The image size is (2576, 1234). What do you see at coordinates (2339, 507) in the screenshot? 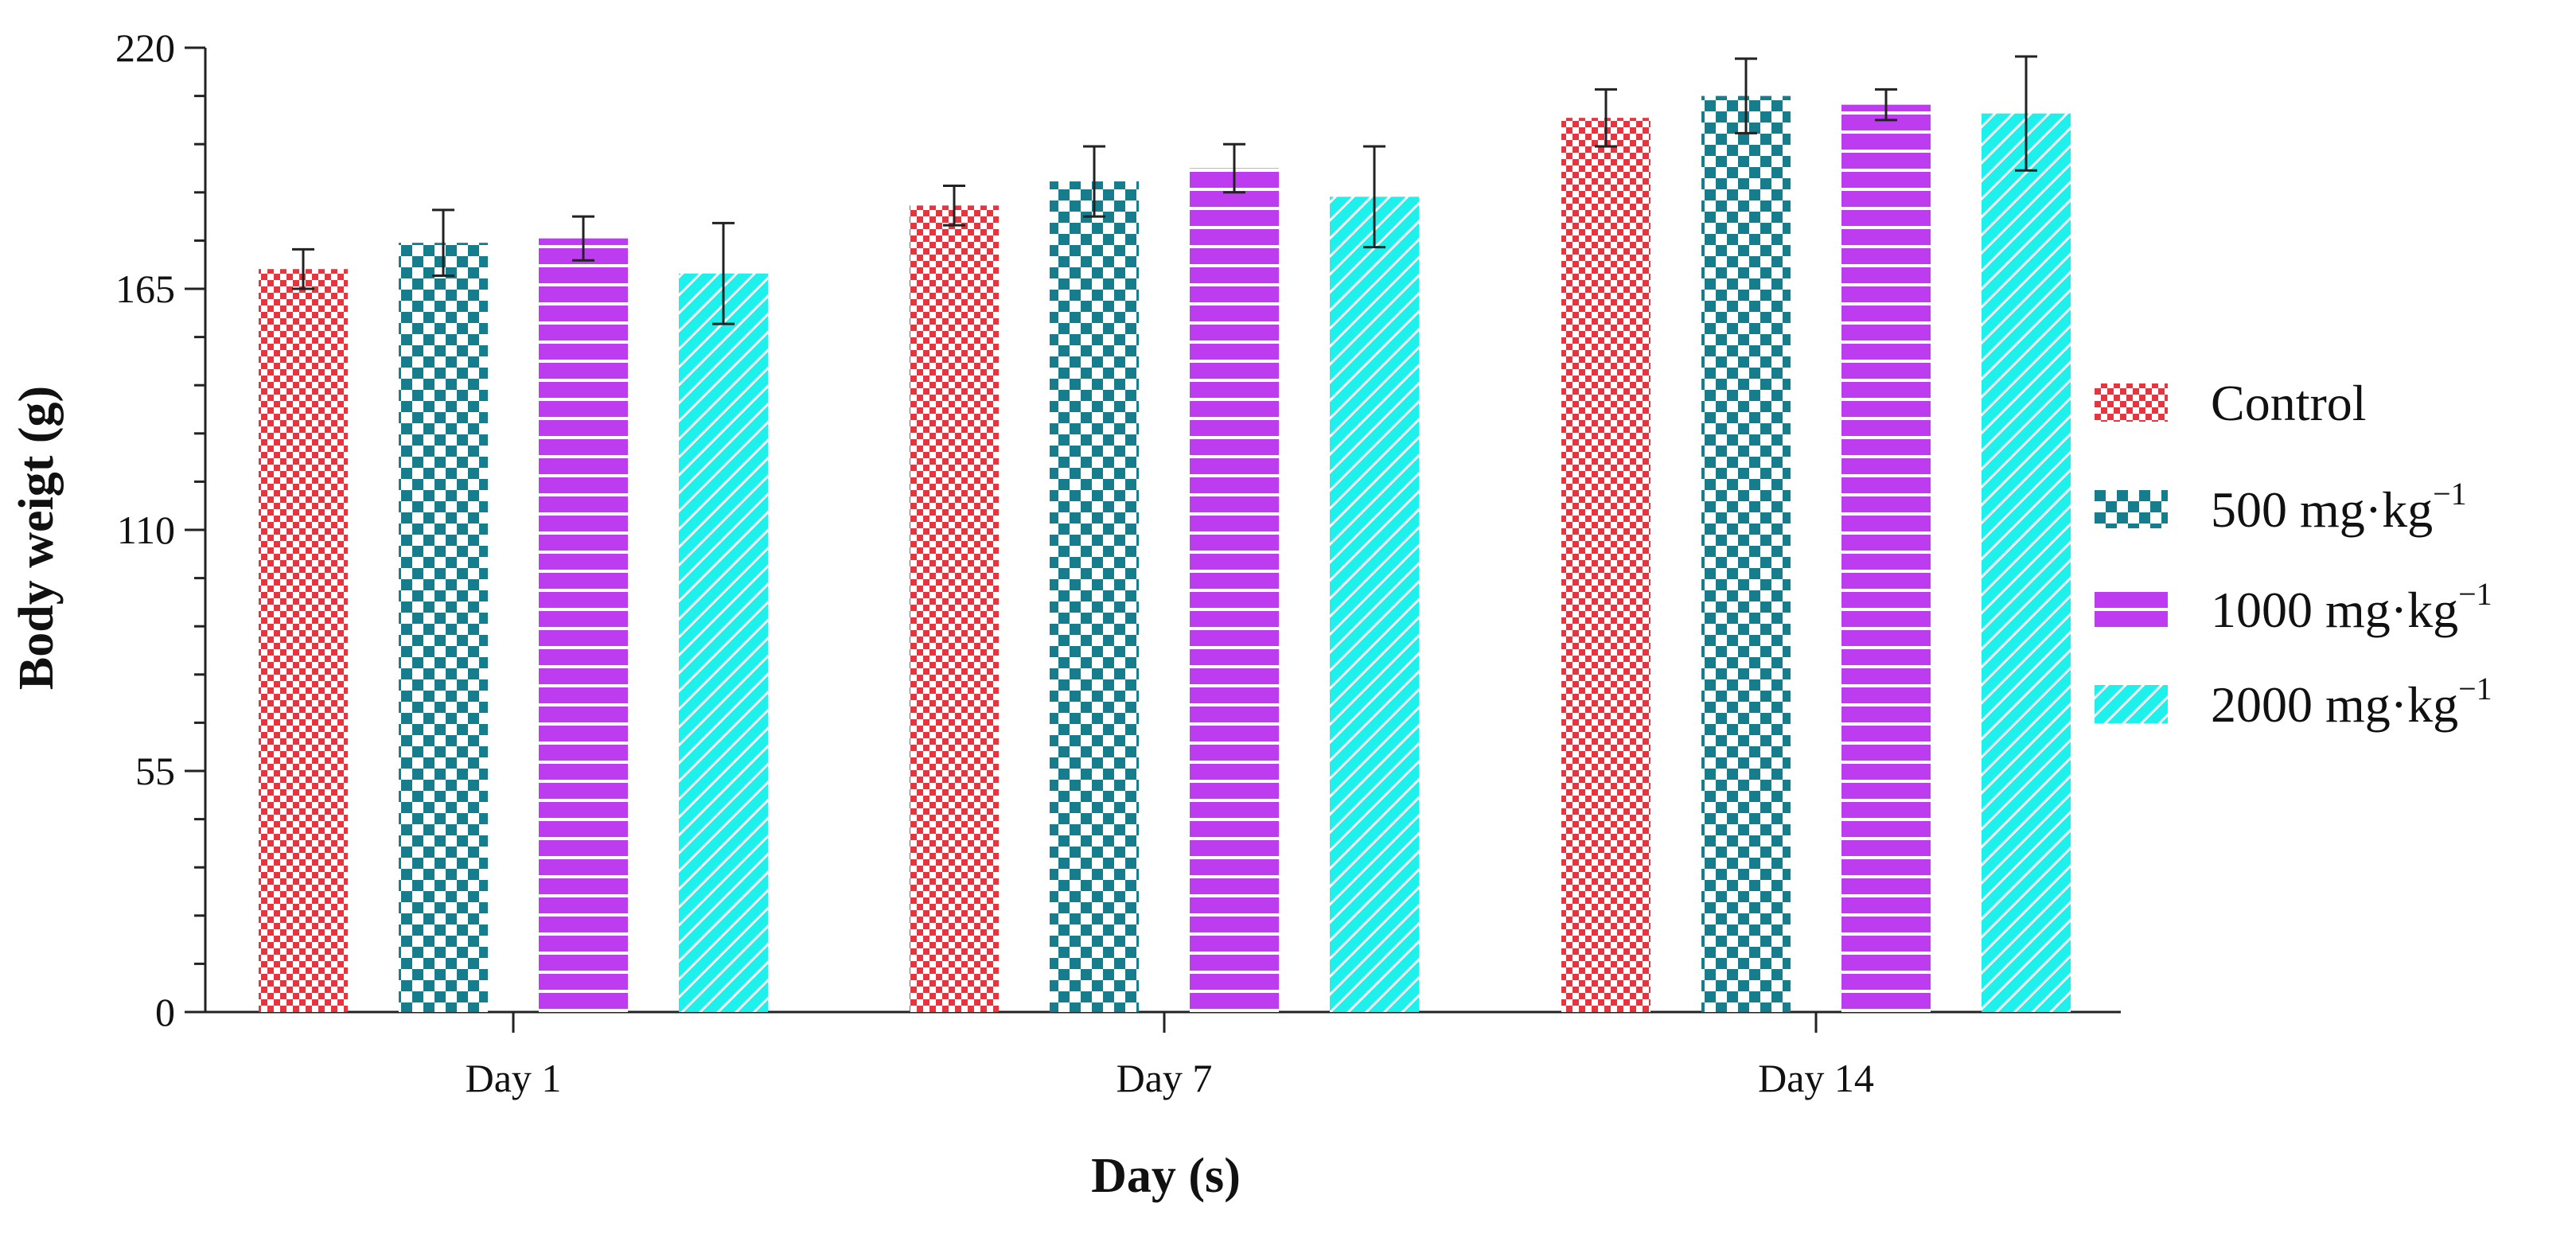
I see `legend-label: 500 mg·kg−1` at bounding box center [2339, 507].